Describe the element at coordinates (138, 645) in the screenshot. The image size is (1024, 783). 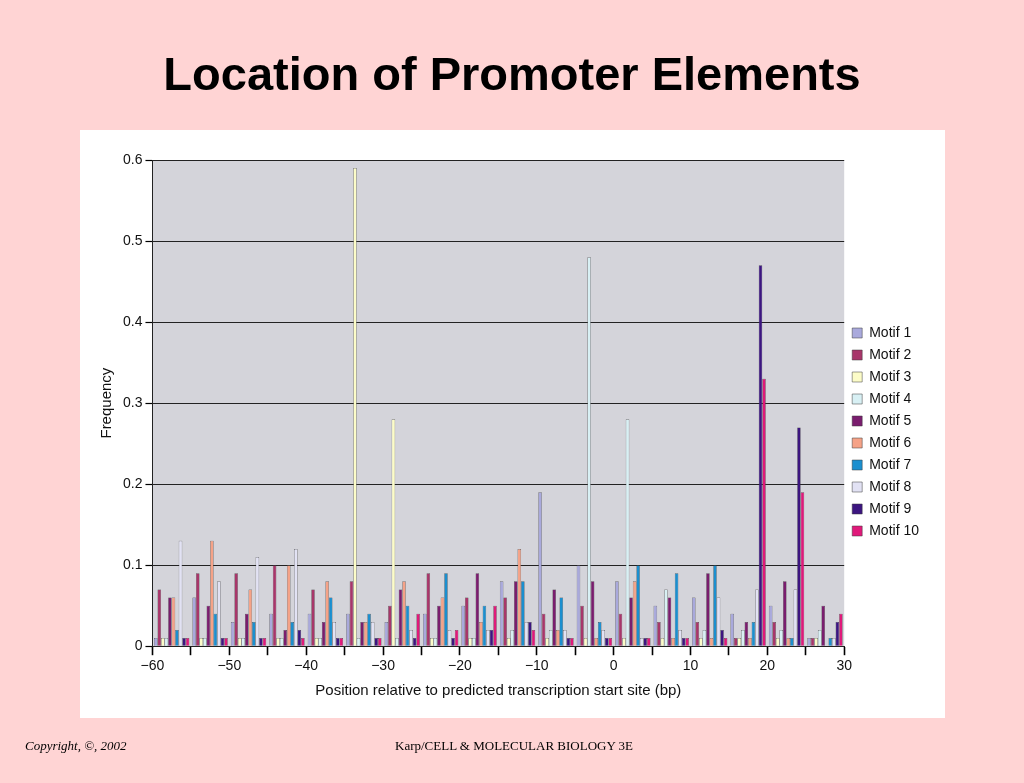
I see `y-tick-label: 0` at that location.